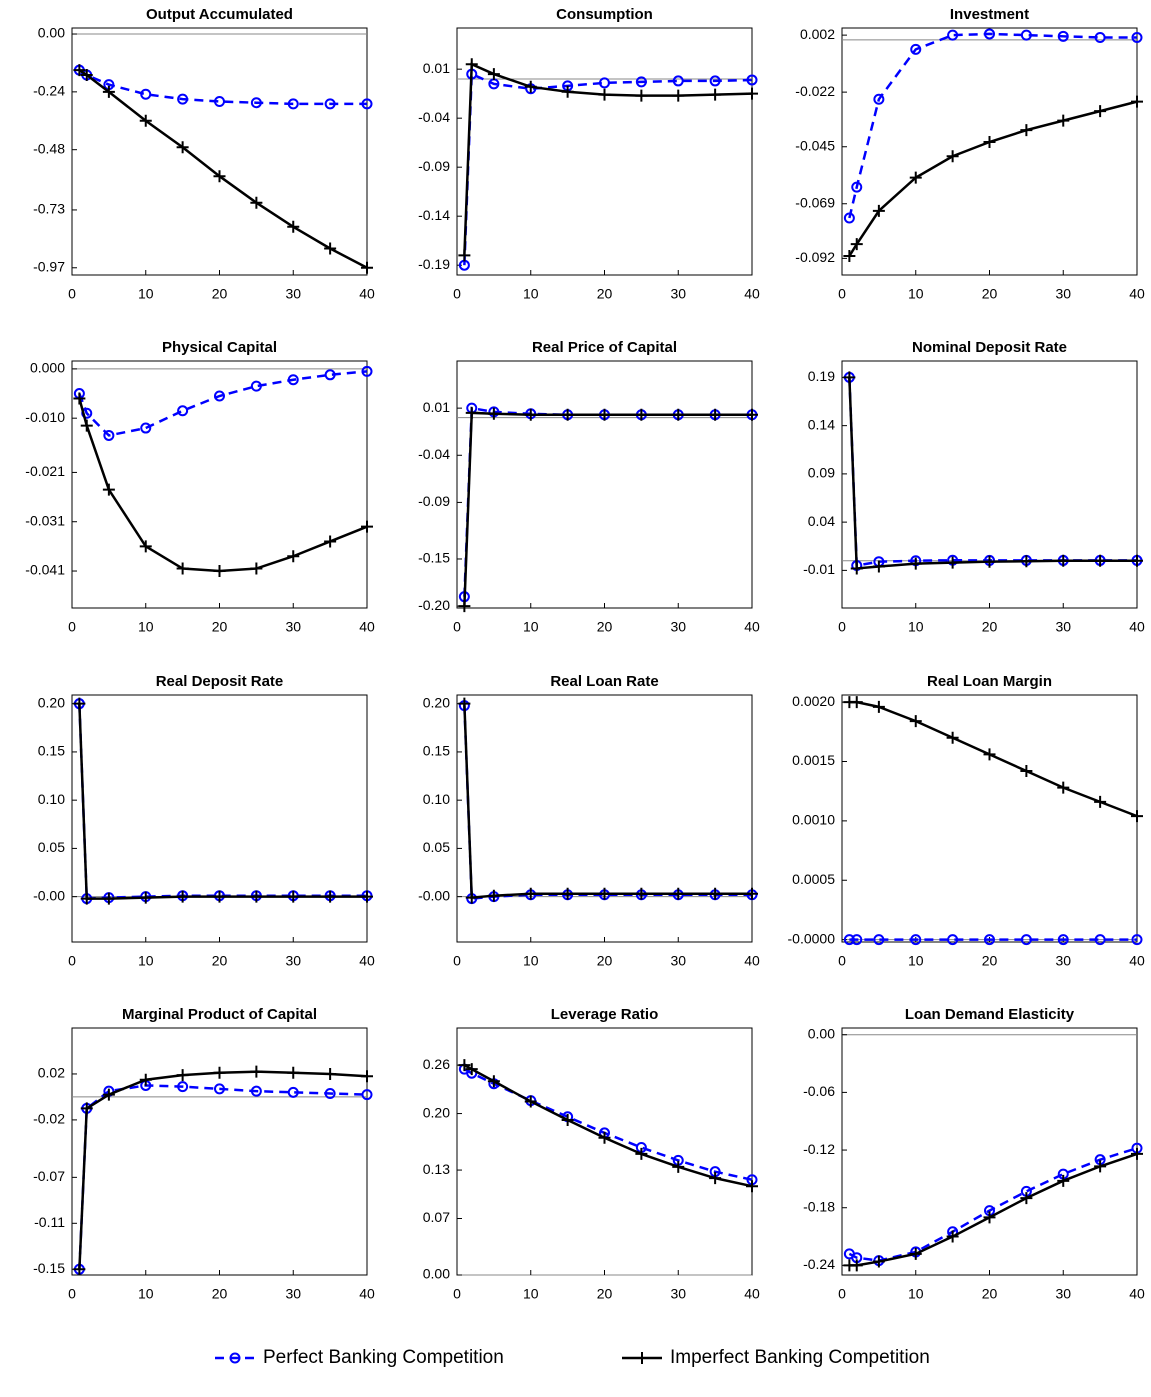 This screenshot has width=1151, height=1397. I want to click on y-tick-label: -0.092, so click(815, 257).